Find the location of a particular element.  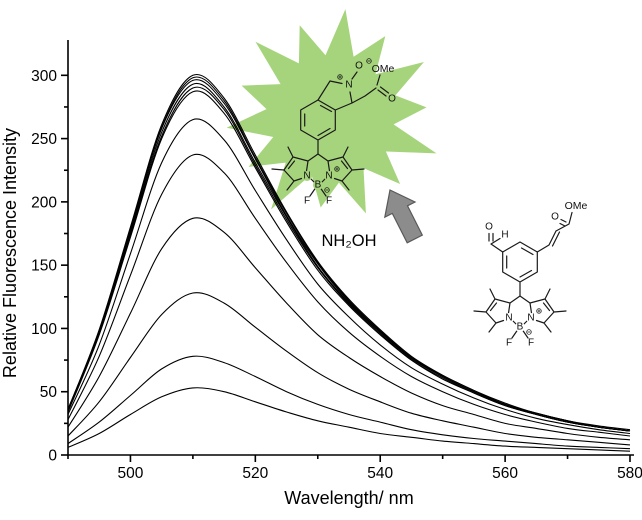

x-axis-label: Wavelength/ nm is located at coordinates (348, 498).